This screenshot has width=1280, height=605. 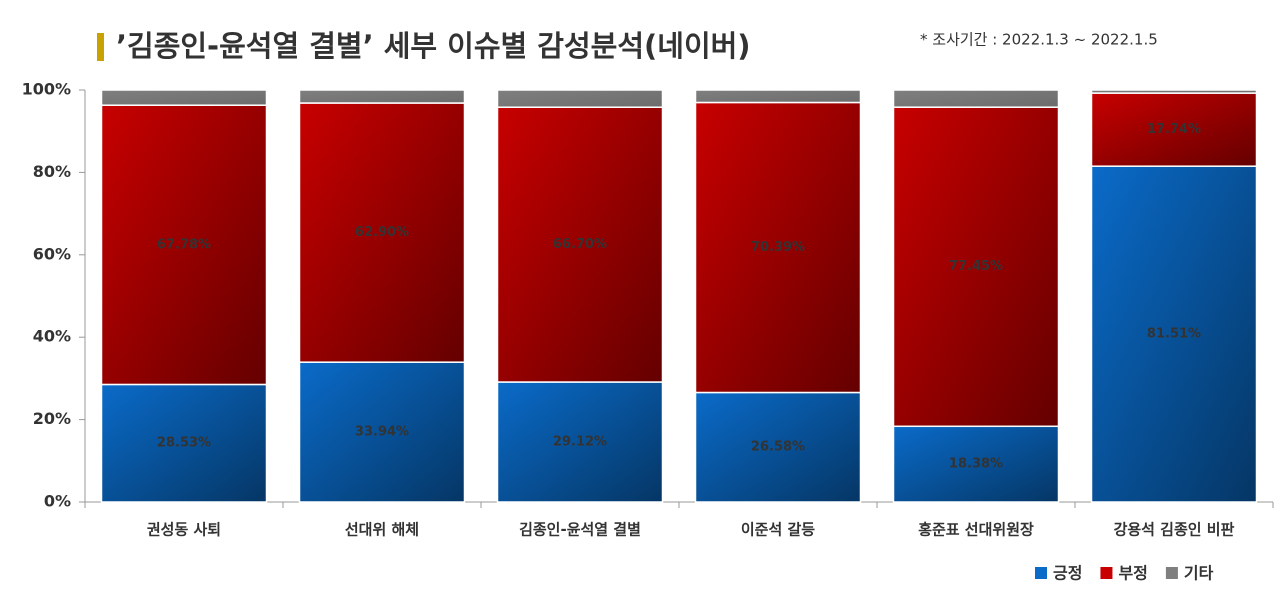 I want to click on data-label: 17.74%, so click(x=1174, y=129).